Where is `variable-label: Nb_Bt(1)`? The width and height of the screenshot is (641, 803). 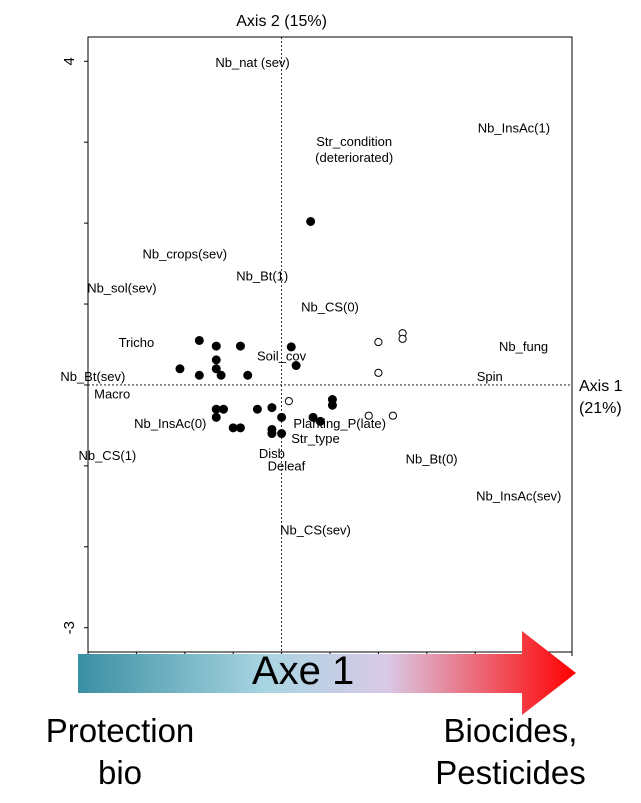 variable-label: Nb_Bt(1) is located at coordinates (262, 276).